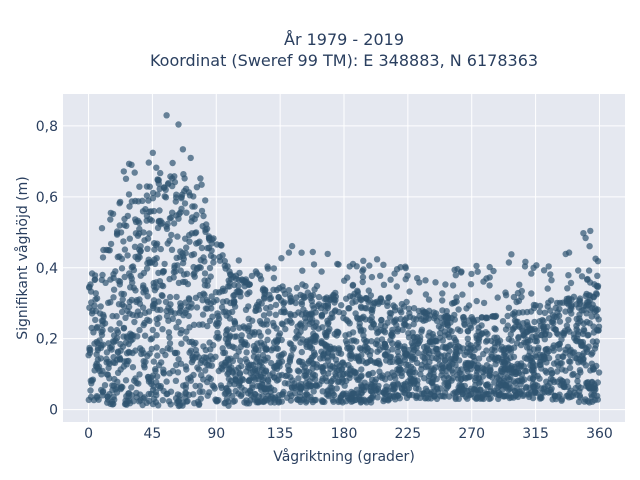 Image resolution: width=640 pixels, height=480 pixels. What do you see at coordinates (88, 434) in the screenshot?
I see `x-tick-label: 0` at bounding box center [88, 434].